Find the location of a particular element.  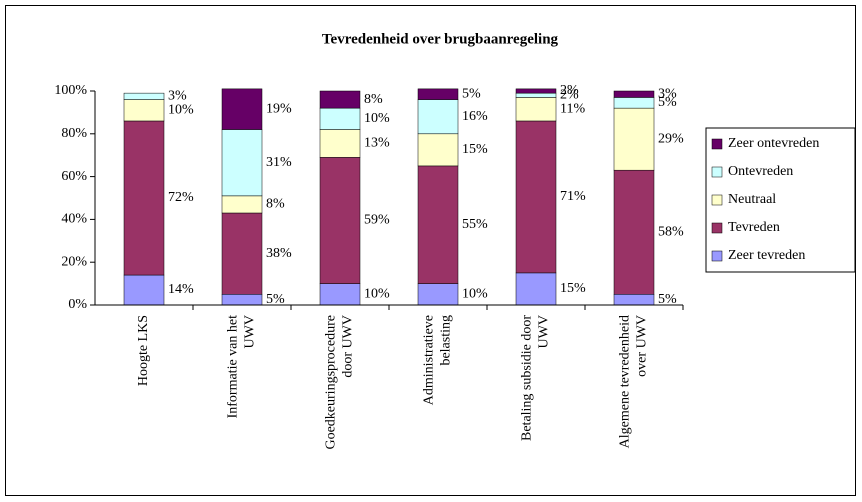

data-label: 72% is located at coordinates (181, 197).